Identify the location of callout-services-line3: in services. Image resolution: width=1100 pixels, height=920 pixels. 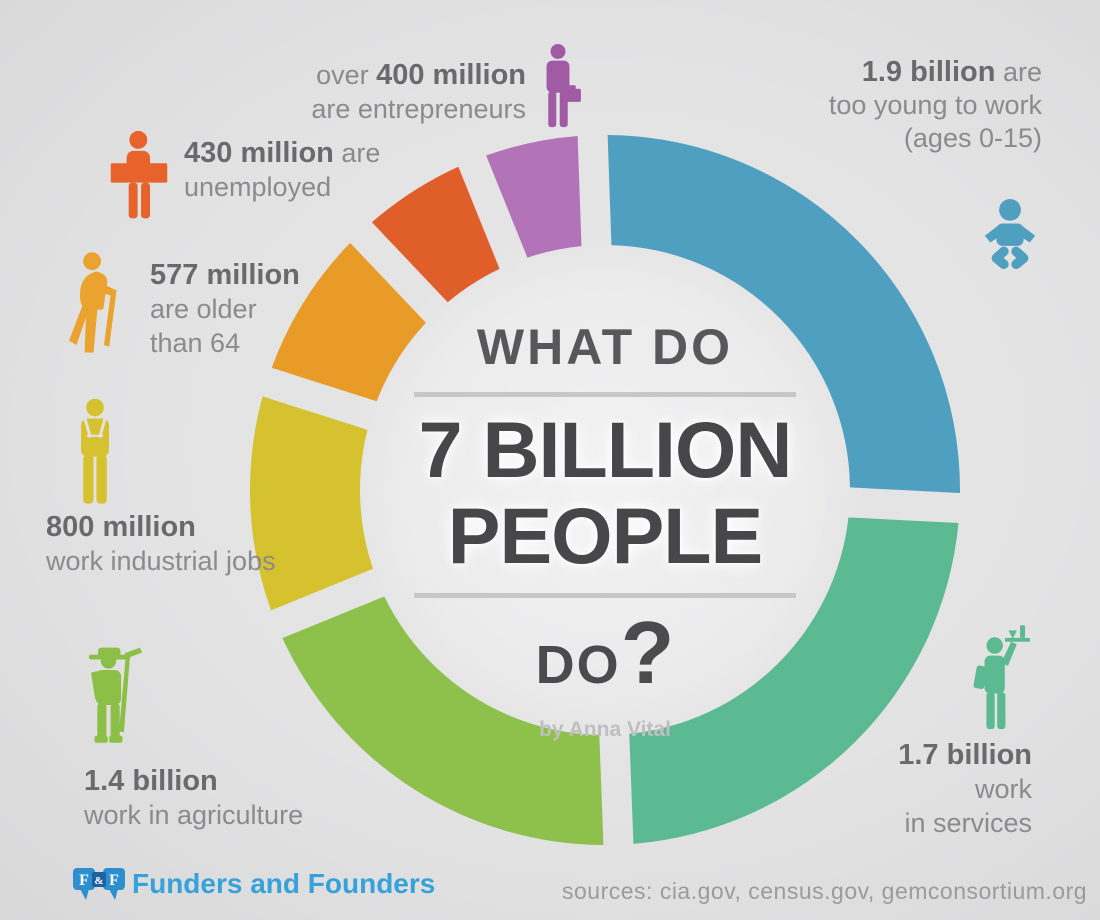
(968, 823).